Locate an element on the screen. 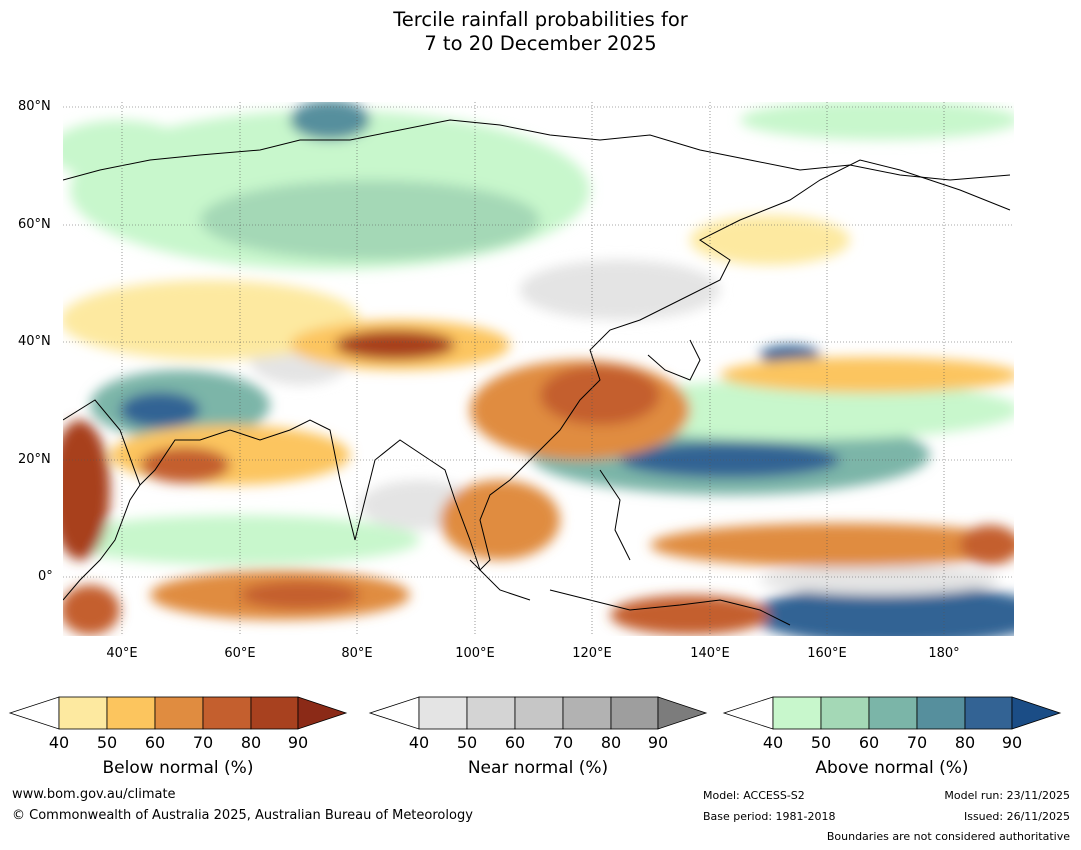 This screenshot has width=1081, height=850. legend-below-normal is located at coordinates (178, 713).